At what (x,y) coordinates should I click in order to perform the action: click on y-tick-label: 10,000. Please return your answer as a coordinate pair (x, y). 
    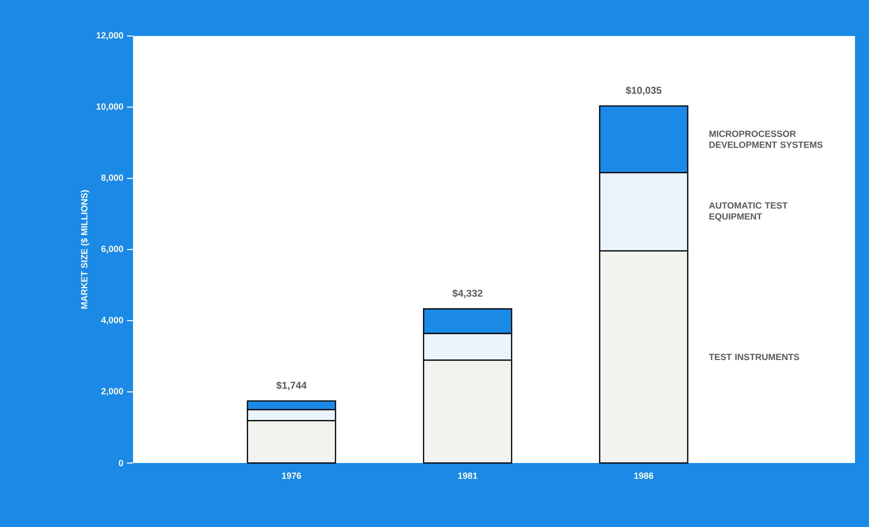
    Looking at the image, I should click on (110, 107).